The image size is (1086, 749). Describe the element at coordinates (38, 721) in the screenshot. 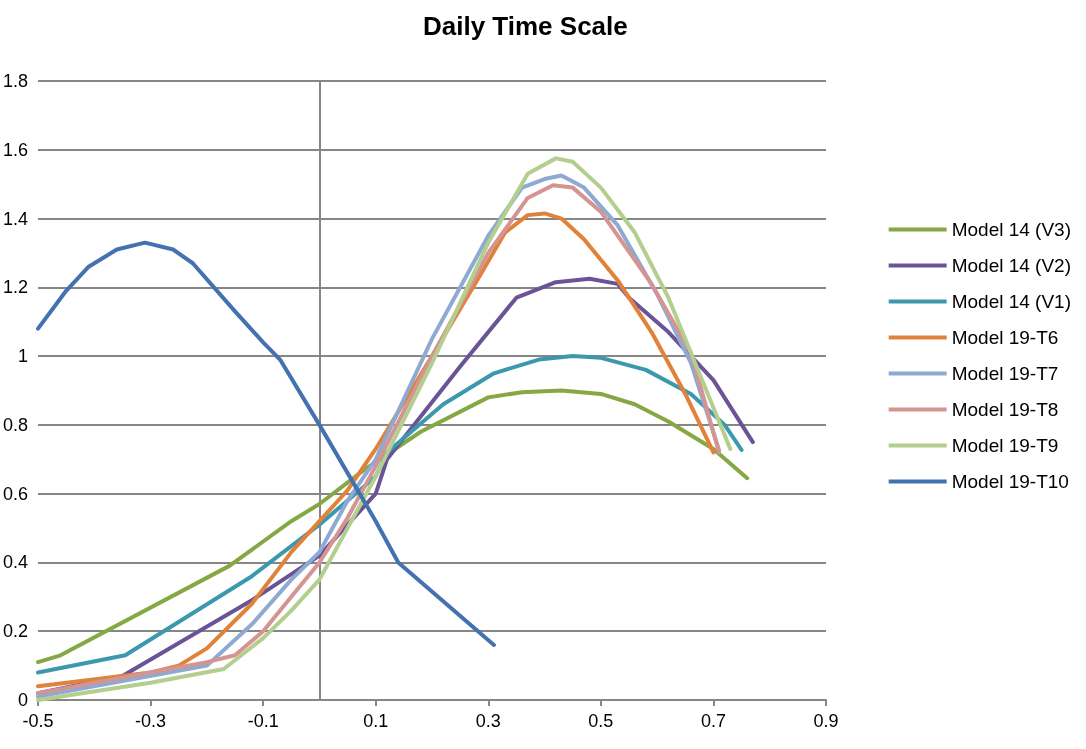

I see `x-tick-label: -0.5` at that location.